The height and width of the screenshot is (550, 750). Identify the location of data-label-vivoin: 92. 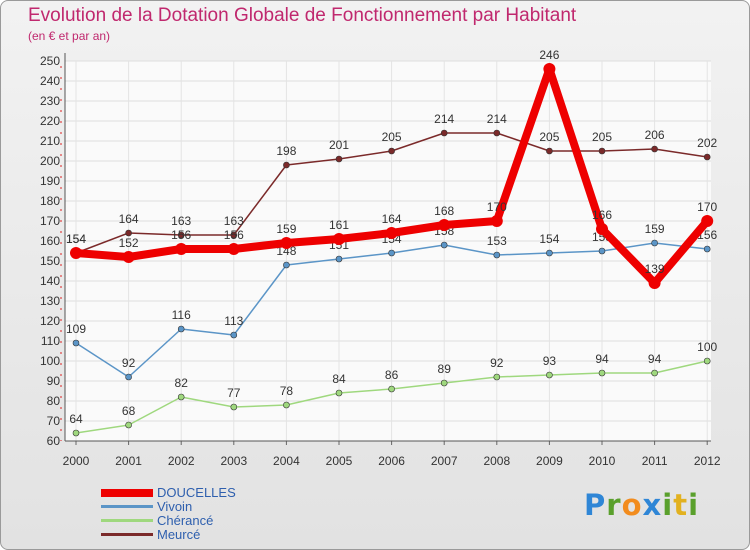
(129, 363).